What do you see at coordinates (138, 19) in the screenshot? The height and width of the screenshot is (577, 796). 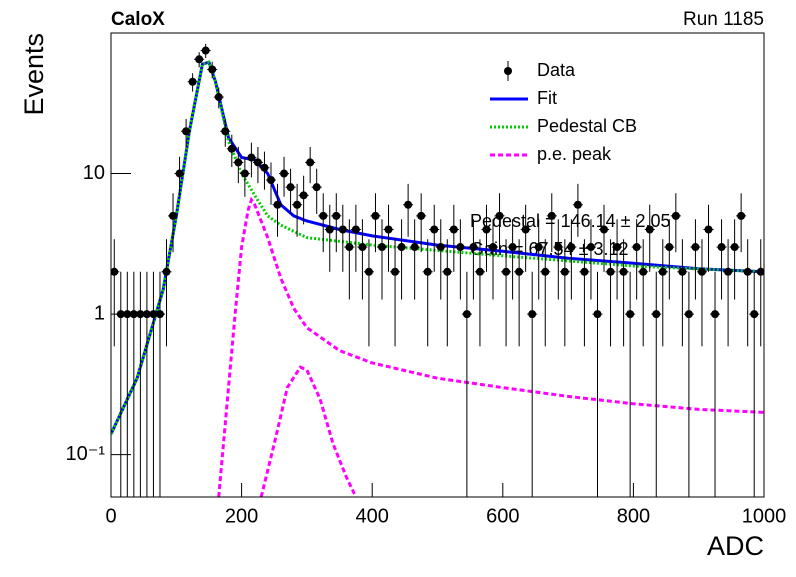 I see `chart-title: CaloX` at bounding box center [138, 19].